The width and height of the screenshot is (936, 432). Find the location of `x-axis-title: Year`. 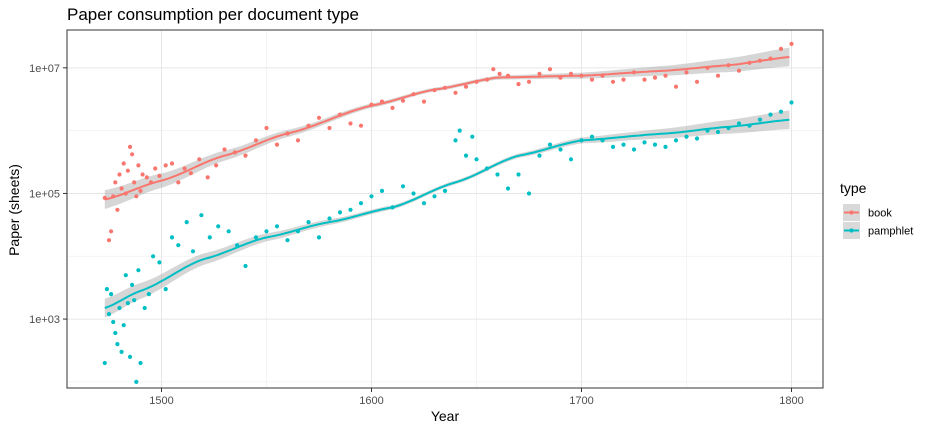

x-axis-title: Year is located at coordinates (445, 416).